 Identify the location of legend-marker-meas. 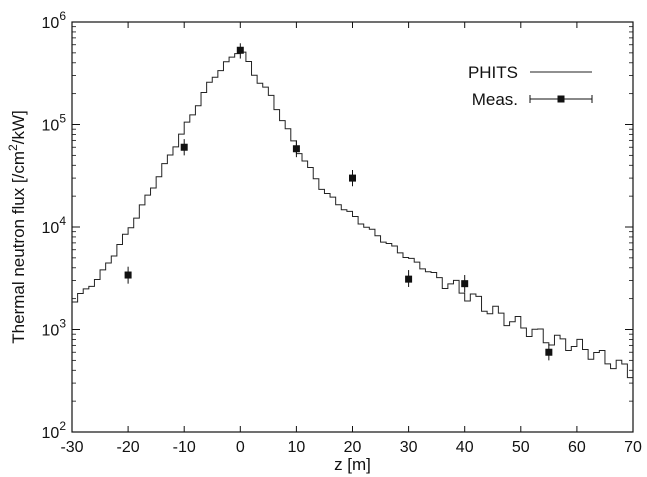
(561, 99).